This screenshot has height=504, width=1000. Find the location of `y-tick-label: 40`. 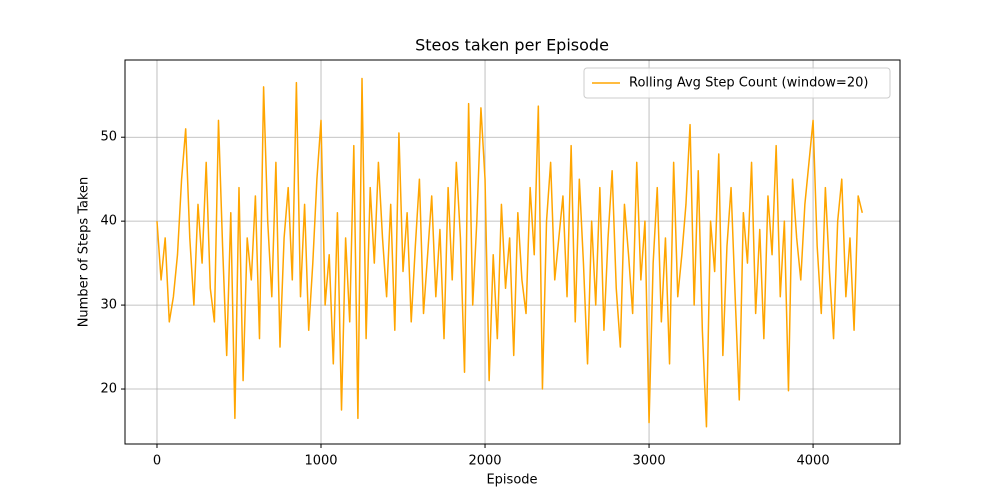

y-tick-label: 40 is located at coordinates (108, 221).